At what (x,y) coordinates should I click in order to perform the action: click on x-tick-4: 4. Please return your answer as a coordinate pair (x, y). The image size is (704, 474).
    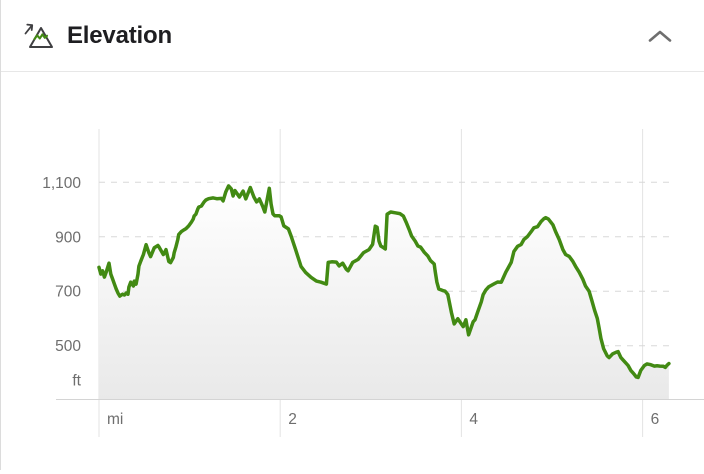
    Looking at the image, I should click on (473, 419).